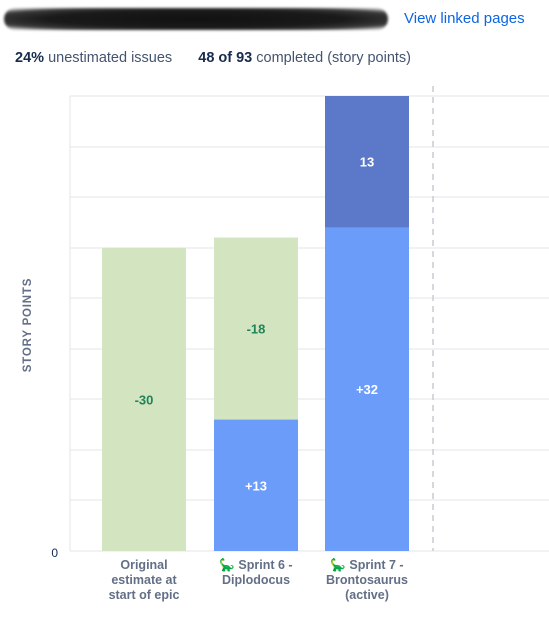 This screenshot has height=625, width=549. I want to click on bar-1-segment-removed-scope, so click(256, 328).